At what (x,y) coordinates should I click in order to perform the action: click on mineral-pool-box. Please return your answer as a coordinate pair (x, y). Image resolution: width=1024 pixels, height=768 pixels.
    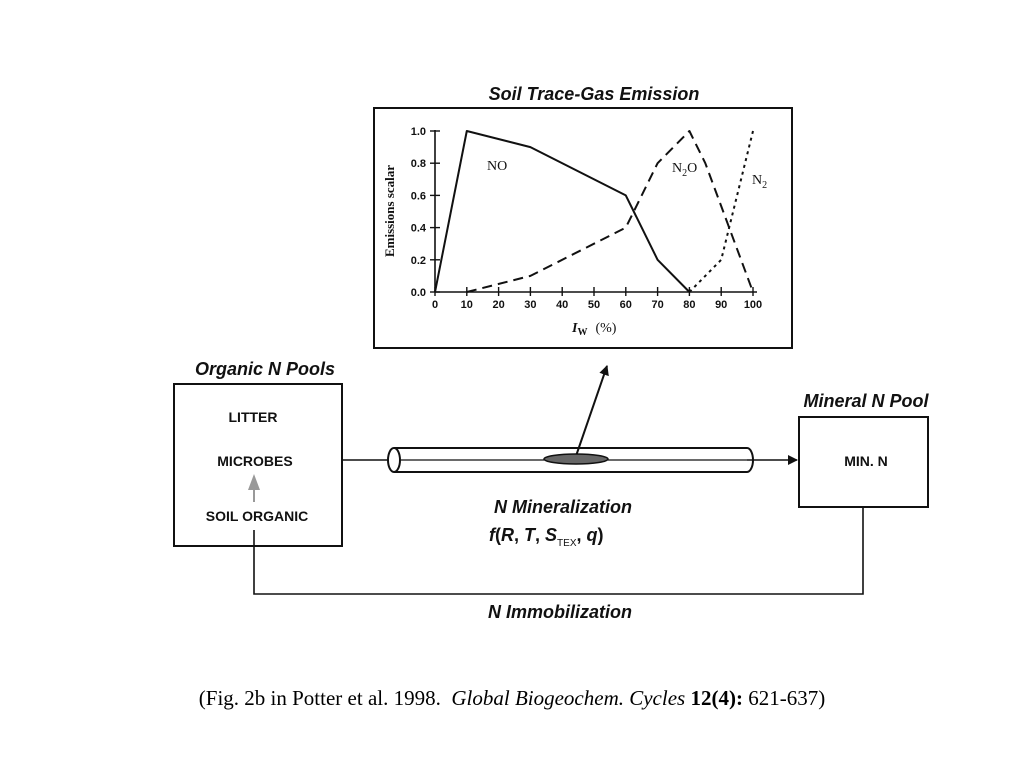
    Looking at the image, I should click on (863, 462).